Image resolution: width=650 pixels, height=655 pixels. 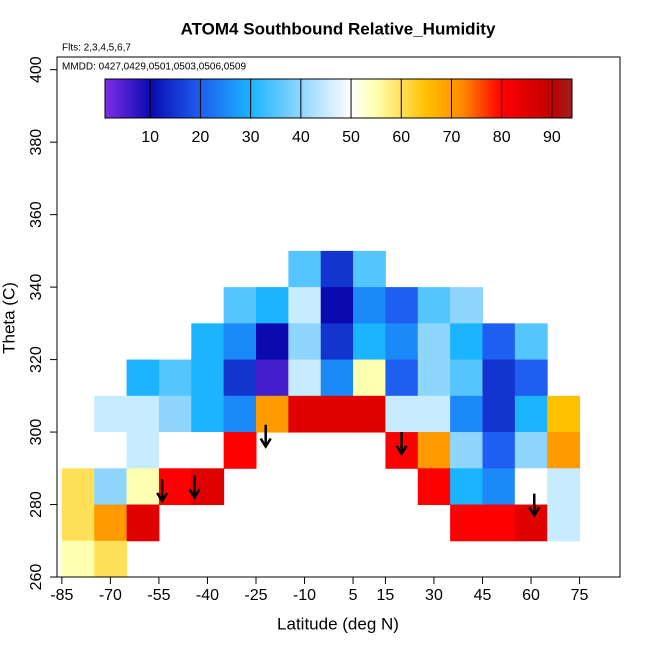 What do you see at coordinates (158, 595) in the screenshot?
I see `x-tick-label: -55` at bounding box center [158, 595].